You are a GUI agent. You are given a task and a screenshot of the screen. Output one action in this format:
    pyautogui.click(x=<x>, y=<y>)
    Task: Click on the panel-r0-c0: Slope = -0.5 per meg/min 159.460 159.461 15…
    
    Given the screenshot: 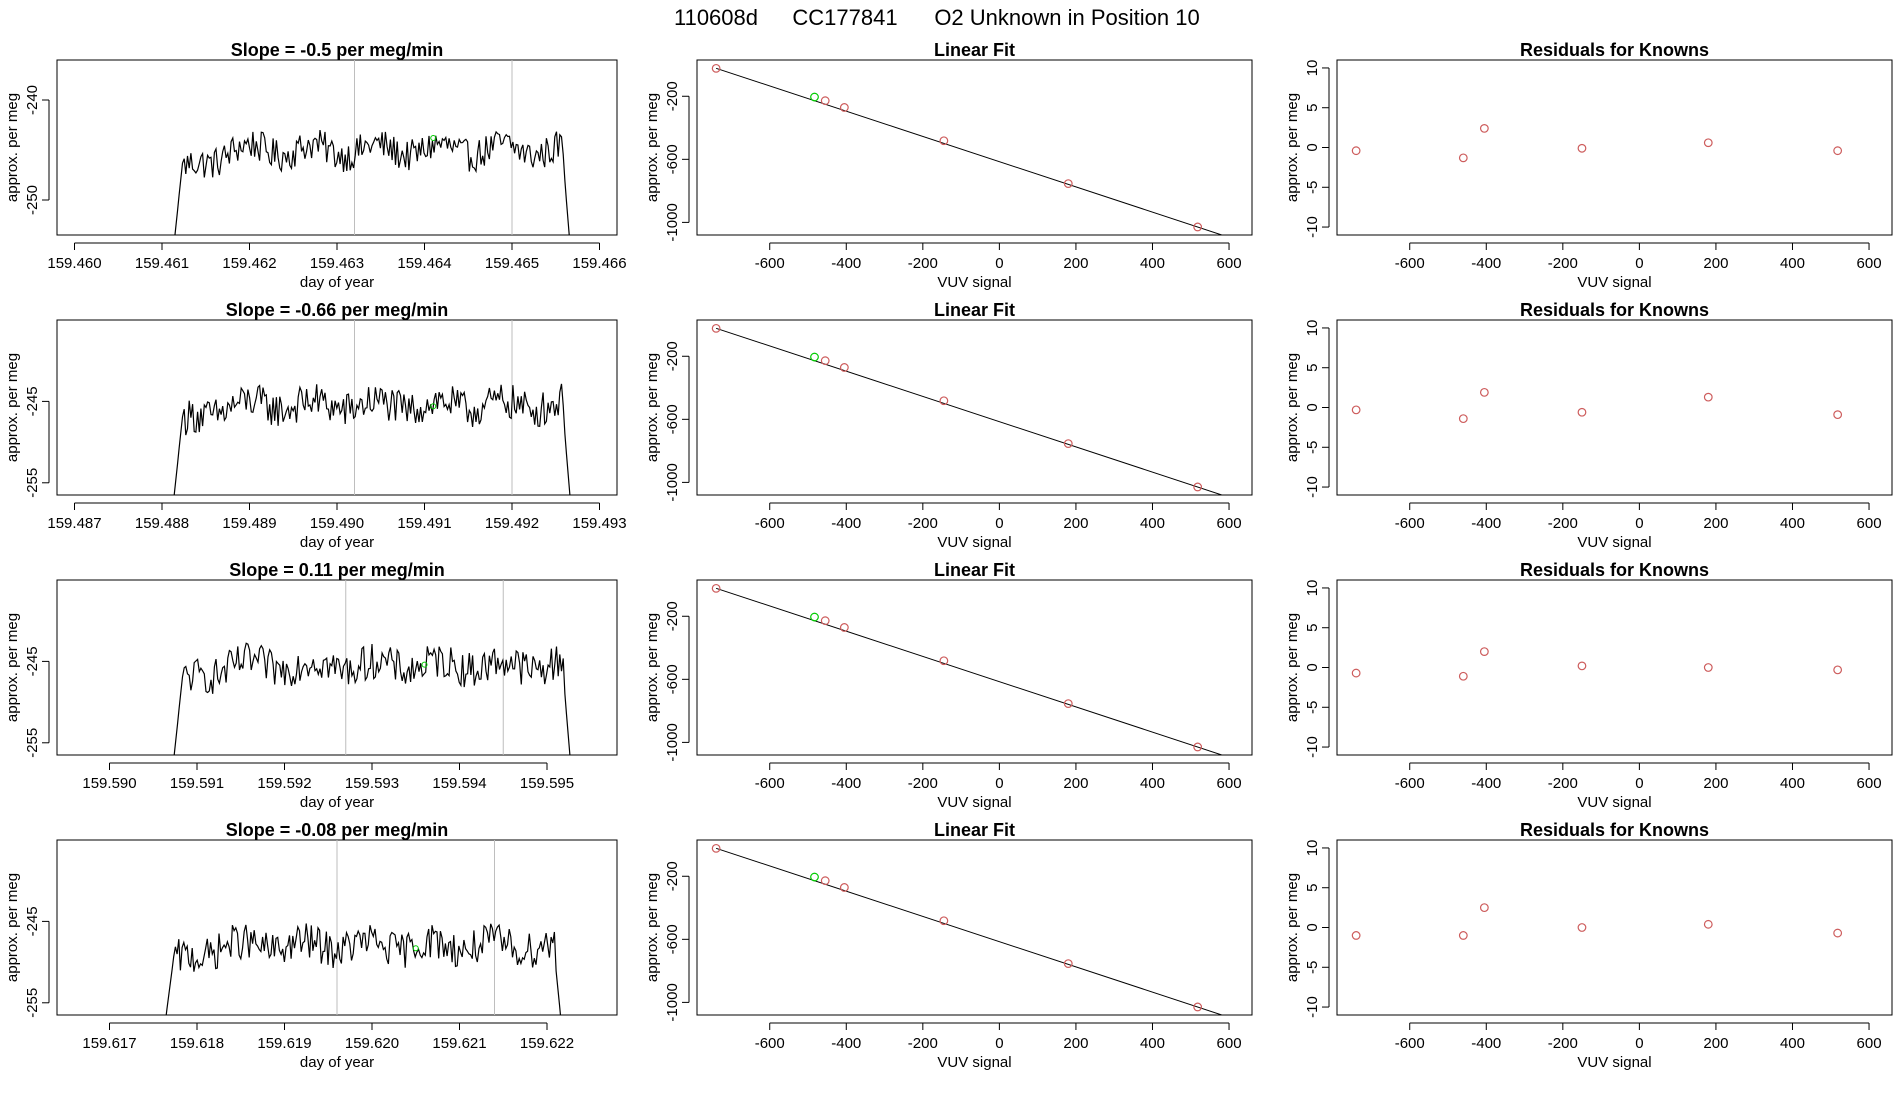 What is the action you would take?
    pyautogui.click(x=315, y=165)
    